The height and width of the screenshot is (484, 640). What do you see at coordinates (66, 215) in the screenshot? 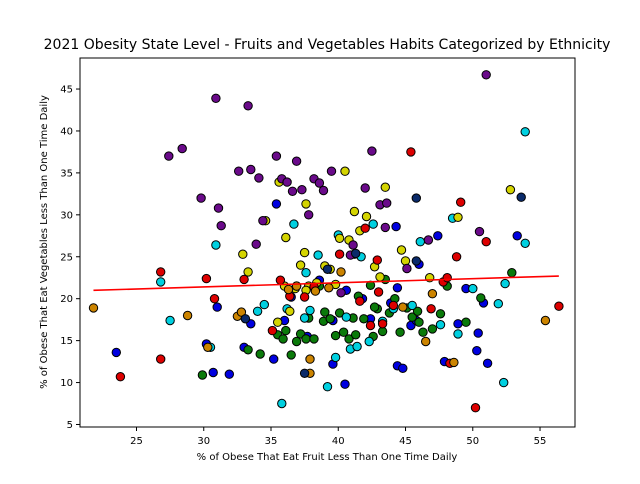
I see `y-tick-label: 30` at bounding box center [66, 215].